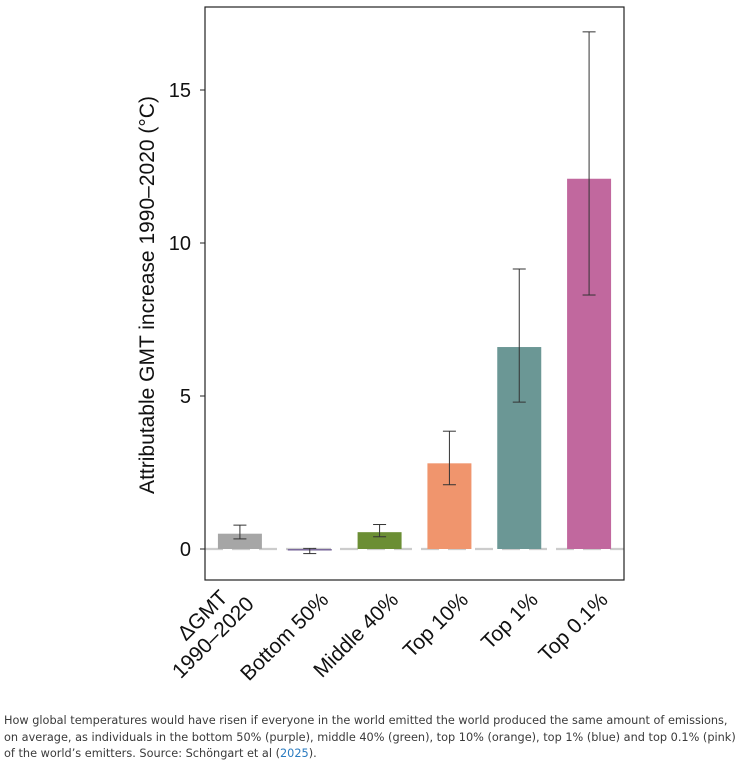 The width and height of the screenshot is (743, 775). What do you see at coordinates (436, 625) in the screenshot?
I see `x-tick-label-3: Top 10%` at bounding box center [436, 625].